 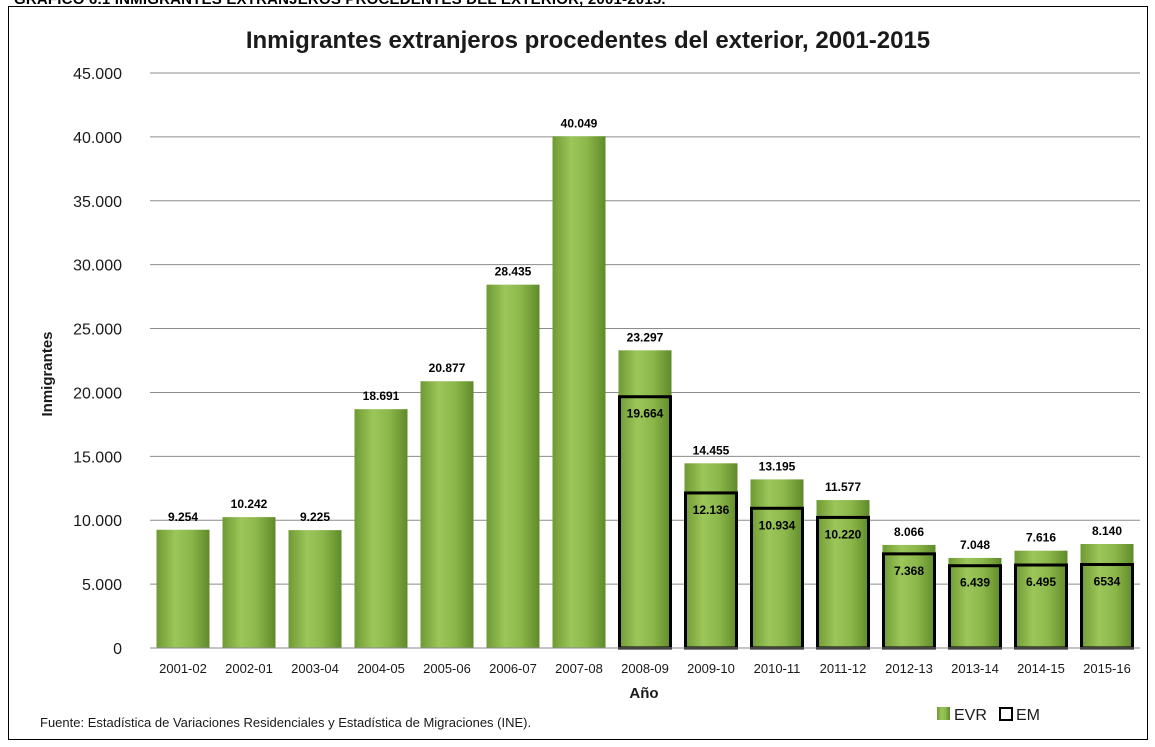 I want to click on evr-data-label: 28.435, so click(x=513, y=272).